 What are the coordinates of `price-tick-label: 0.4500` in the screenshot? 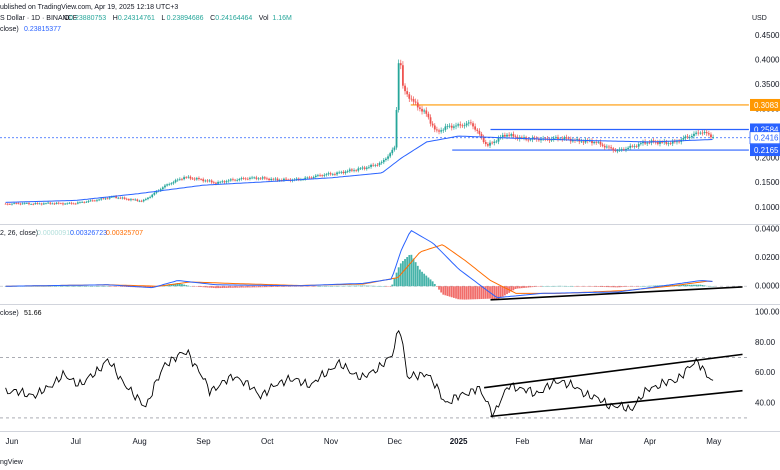 It's located at (767, 35).